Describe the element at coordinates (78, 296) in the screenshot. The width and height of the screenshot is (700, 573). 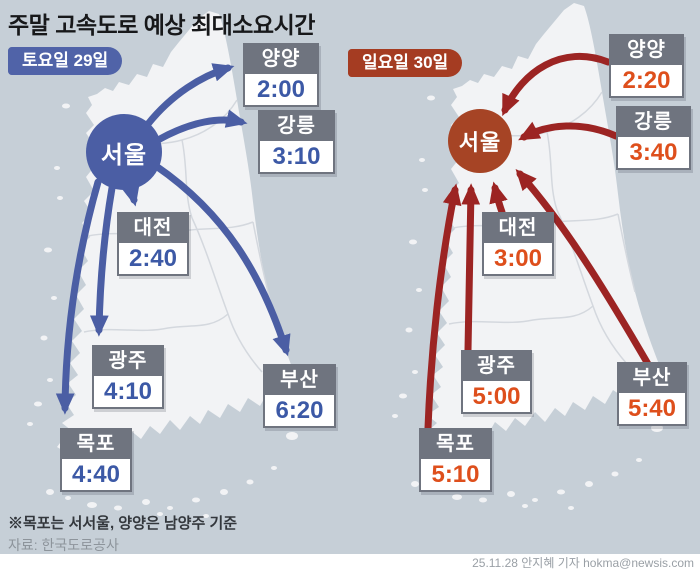
I see `arrow-seoul-to-mokpo` at that location.